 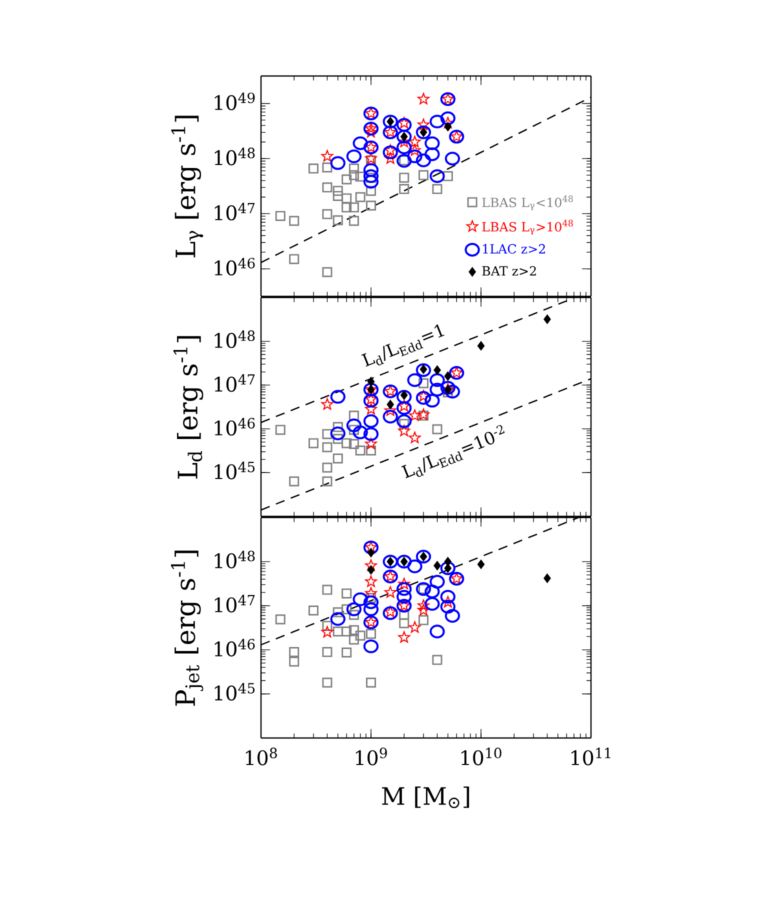 What do you see at coordinates (514, 249) in the screenshot?
I see `legend-label: 1LAC z>2` at bounding box center [514, 249].